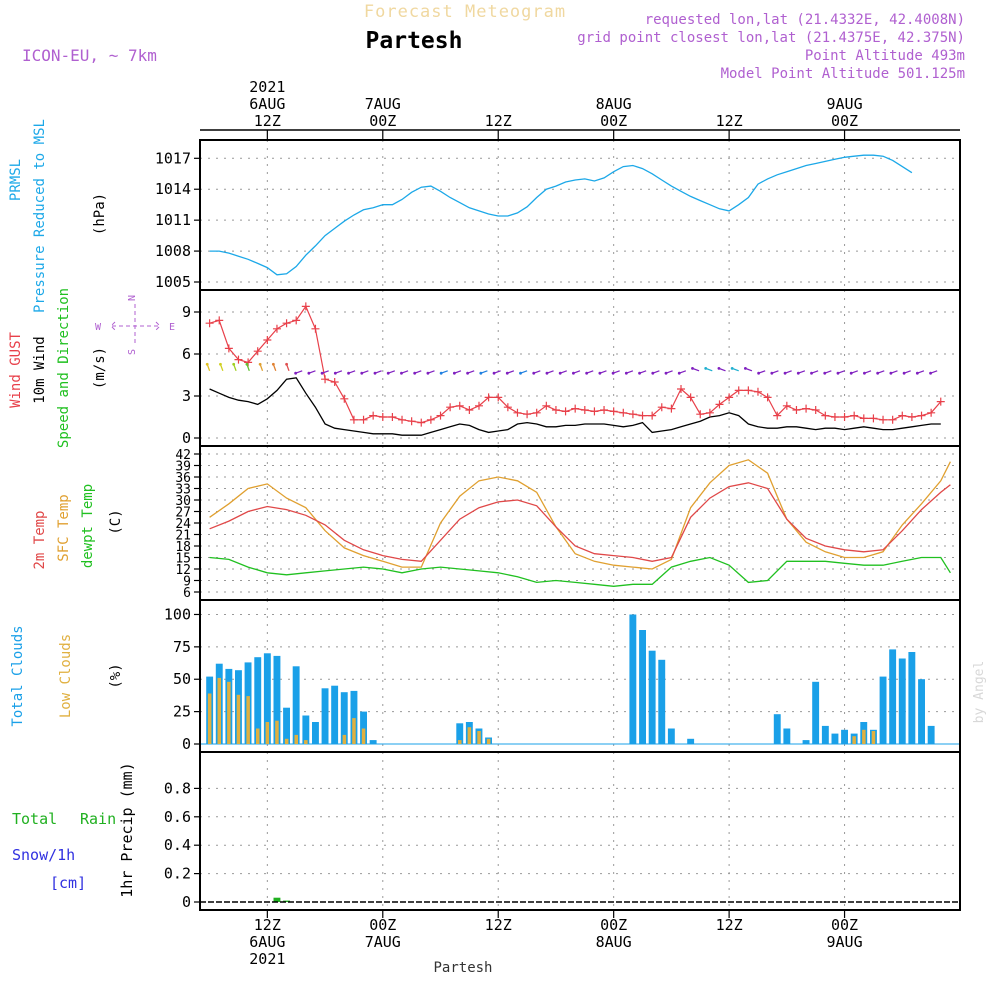 The width and height of the screenshot is (1000, 1004). What do you see at coordinates (580, 514) in the screenshot?
I see `surface-temp-line` at bounding box center [580, 514].